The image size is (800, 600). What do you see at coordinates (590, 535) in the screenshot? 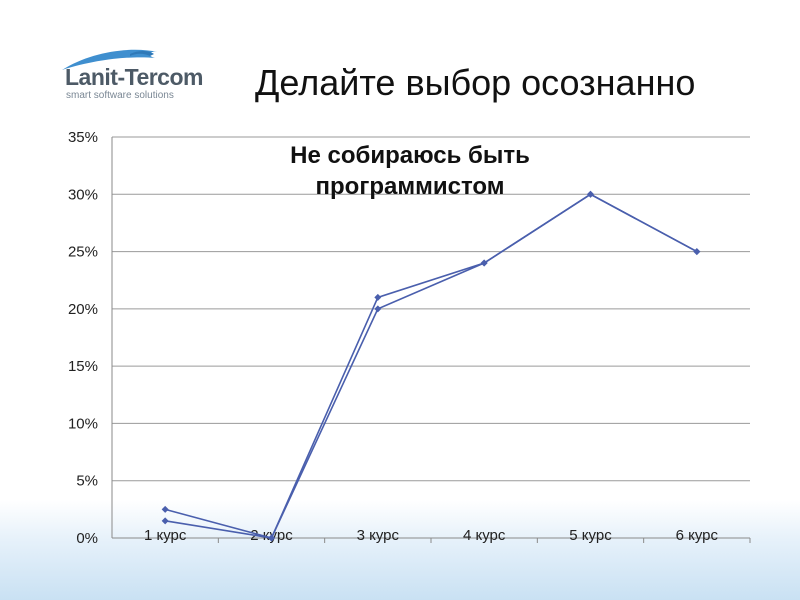
I see `x-tick-label: 5 курс` at bounding box center [590, 535].